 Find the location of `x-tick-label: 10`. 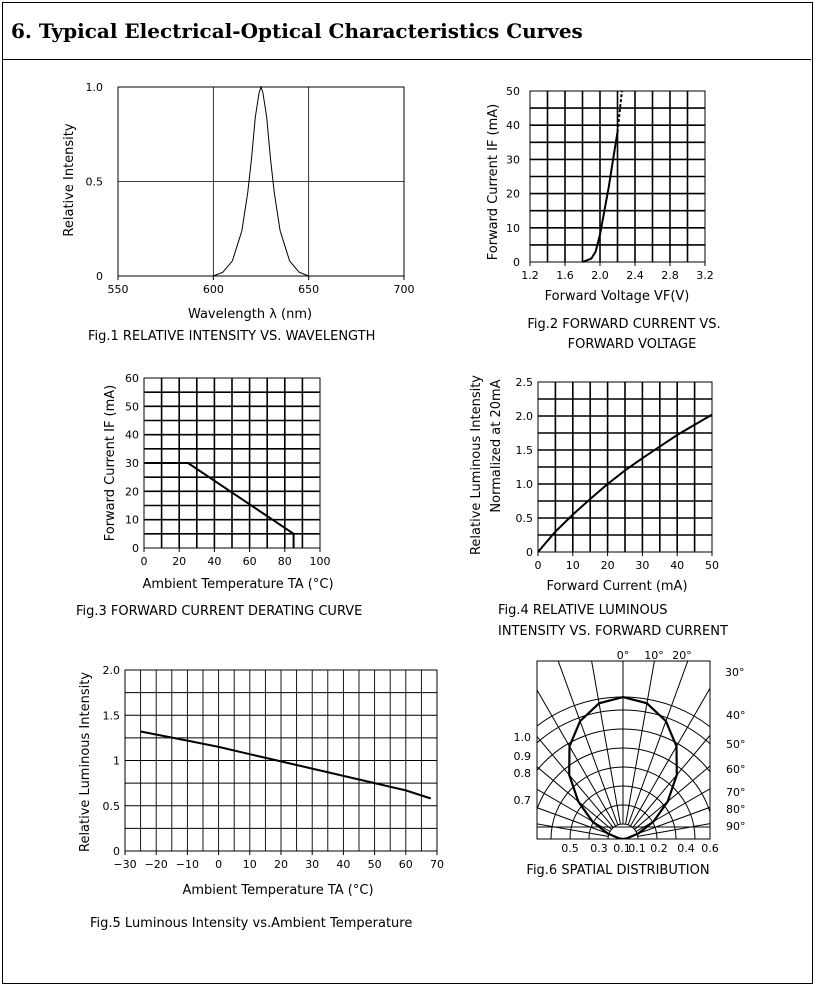

x-tick-label: 10 is located at coordinates (573, 565).